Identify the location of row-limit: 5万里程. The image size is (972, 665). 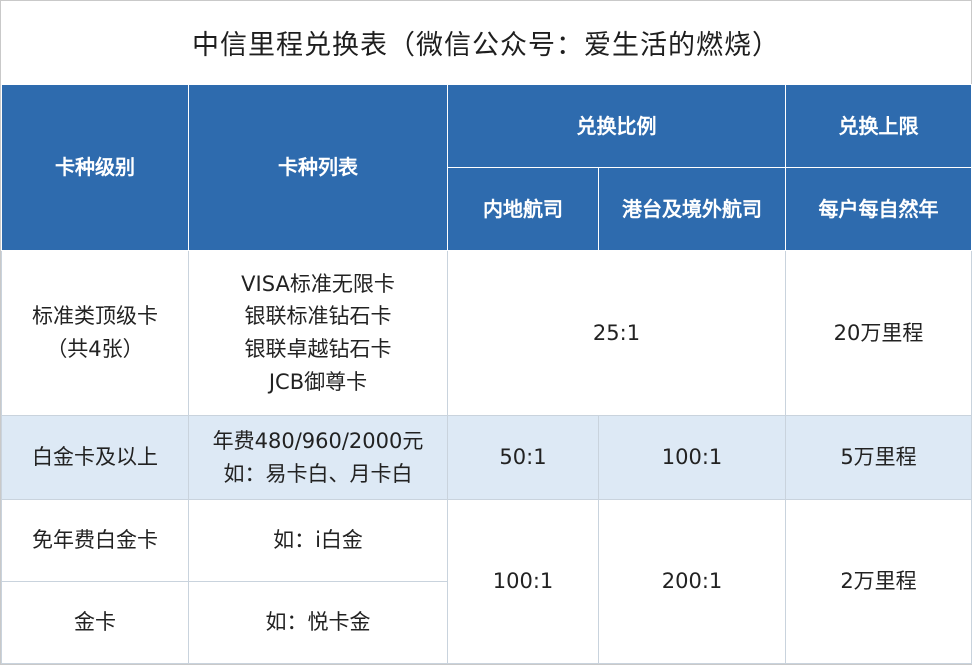
(878, 457).